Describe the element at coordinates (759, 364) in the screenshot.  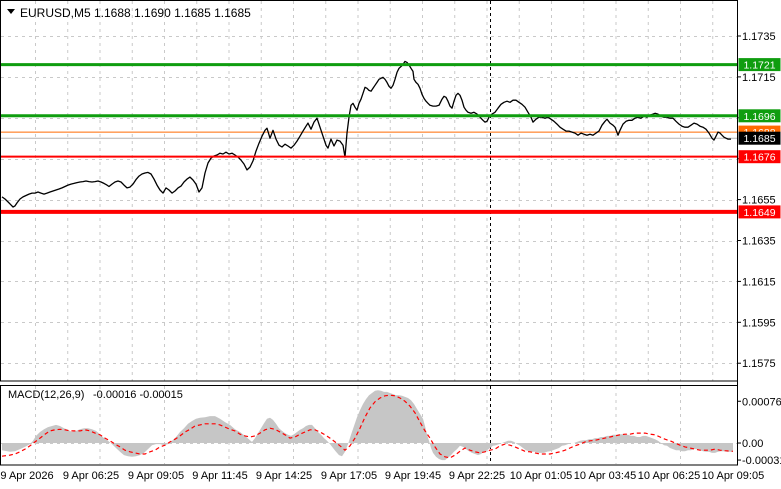
I see `price-tick-1.1575: 1.1575` at that location.